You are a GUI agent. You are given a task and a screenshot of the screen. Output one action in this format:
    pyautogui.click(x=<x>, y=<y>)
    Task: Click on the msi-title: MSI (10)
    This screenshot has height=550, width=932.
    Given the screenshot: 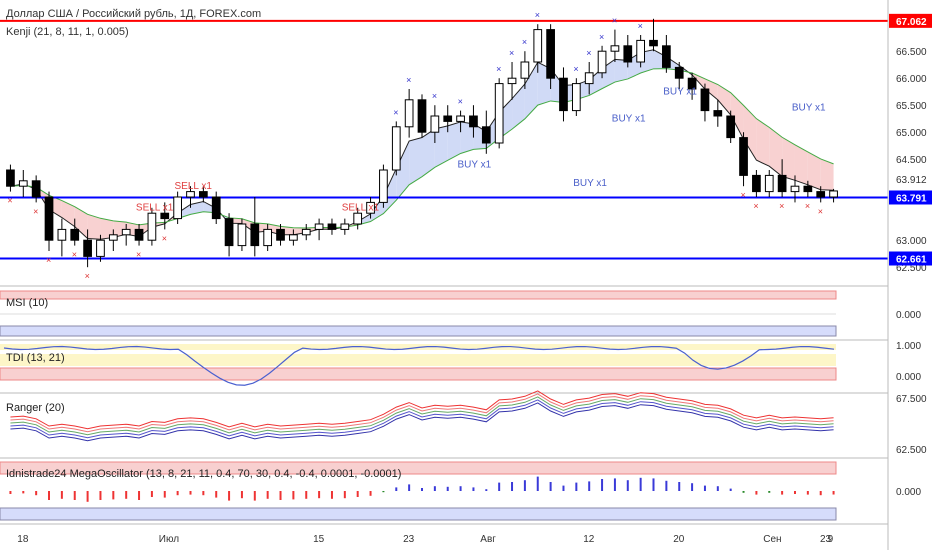 What is the action you would take?
    pyautogui.click(x=27, y=303)
    